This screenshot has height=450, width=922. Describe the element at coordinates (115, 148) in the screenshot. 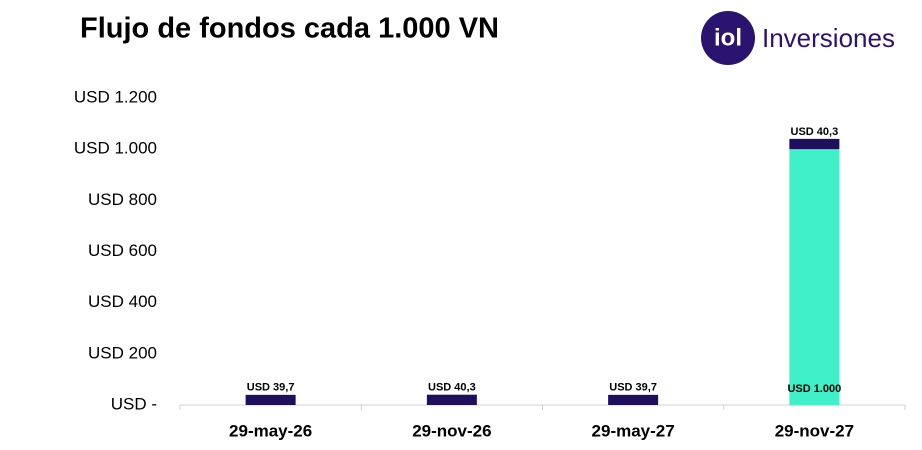

I see `y-tick-label: USD 1.000` at that location.